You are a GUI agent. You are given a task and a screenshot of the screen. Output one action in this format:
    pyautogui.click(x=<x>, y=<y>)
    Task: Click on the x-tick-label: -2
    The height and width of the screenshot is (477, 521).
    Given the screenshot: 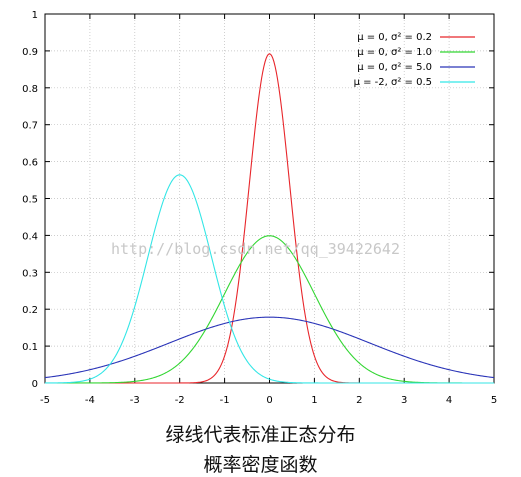 What is the action you would take?
    pyautogui.click(x=180, y=400)
    